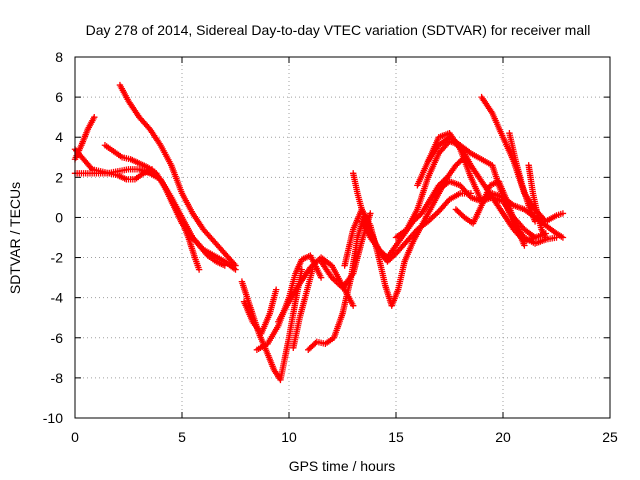 This screenshot has width=640, height=480. What do you see at coordinates (57, 338) in the screenshot?
I see `y-tick-label: -6` at bounding box center [57, 338].